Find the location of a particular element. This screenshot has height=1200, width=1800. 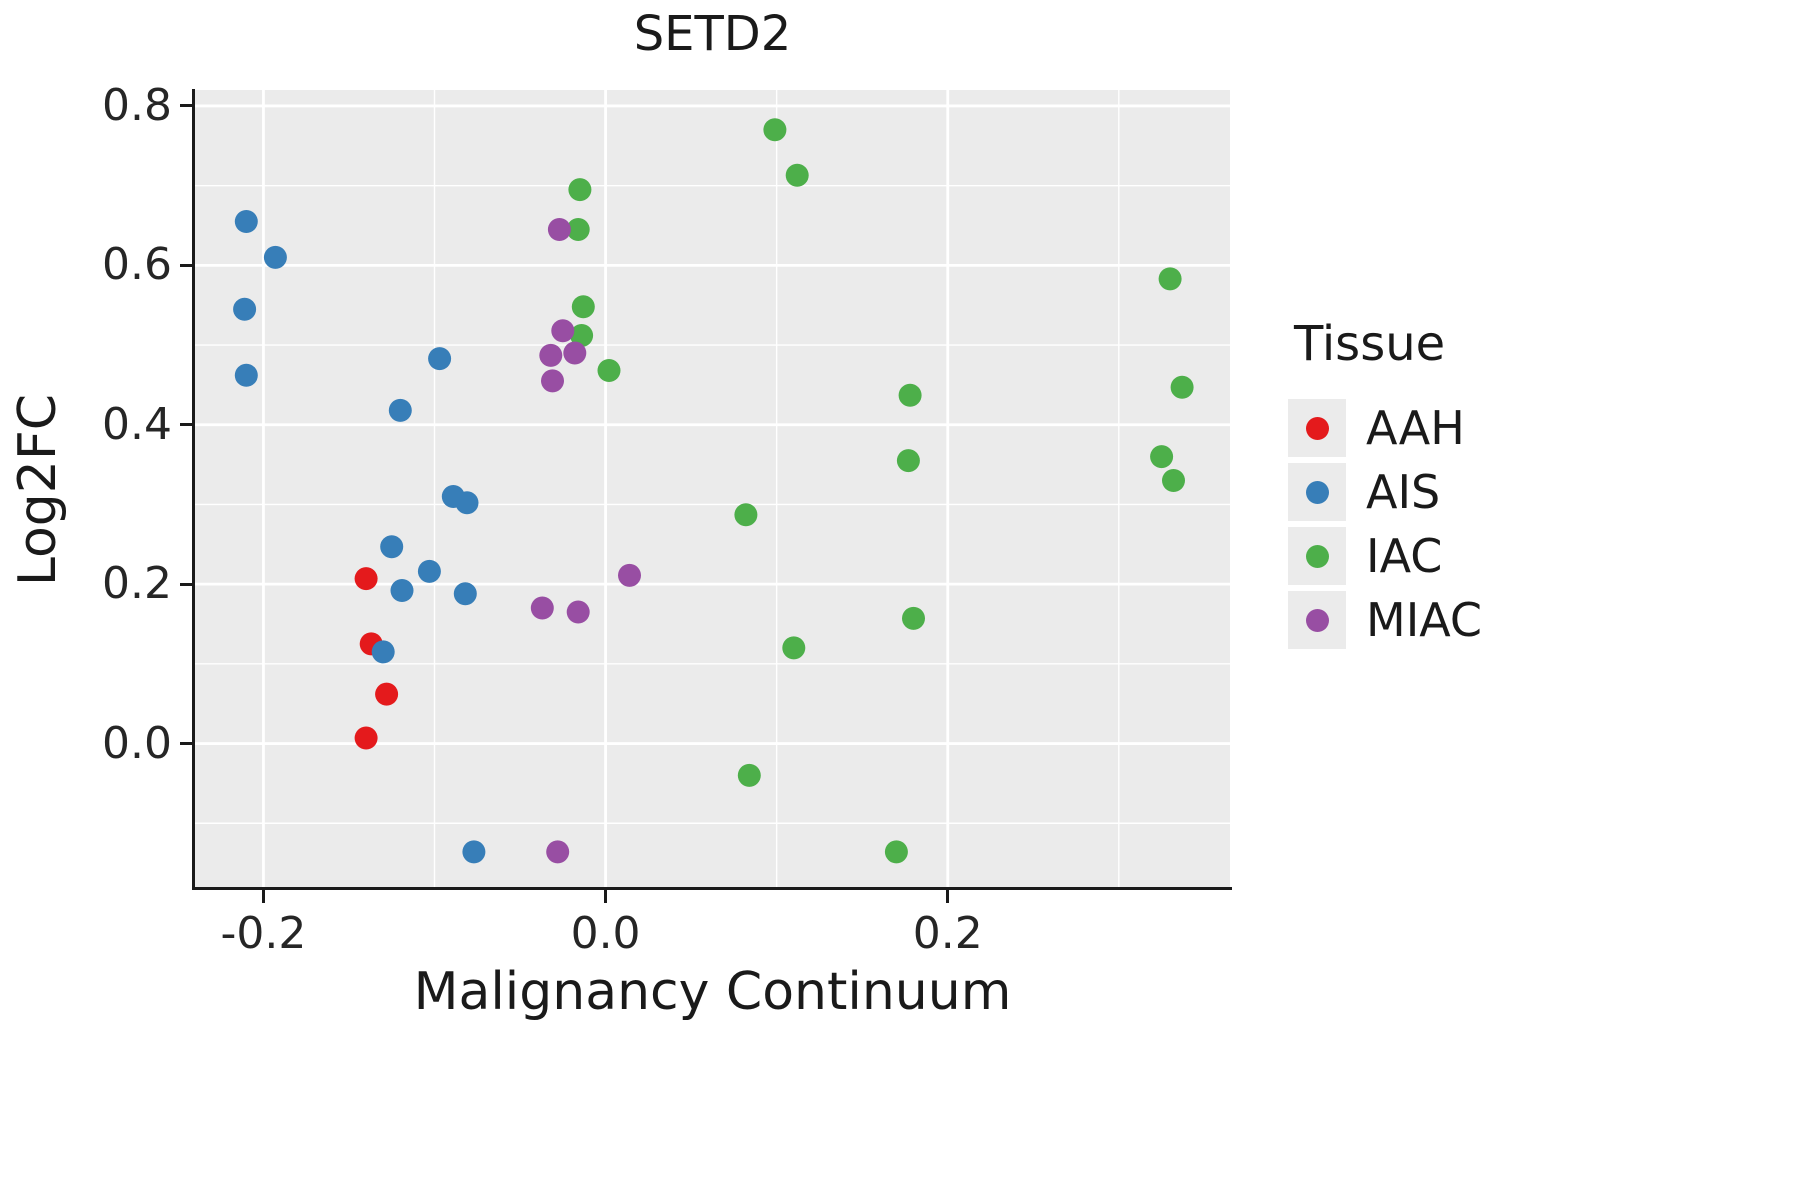

y-axis-line is located at coordinates (193, 489).